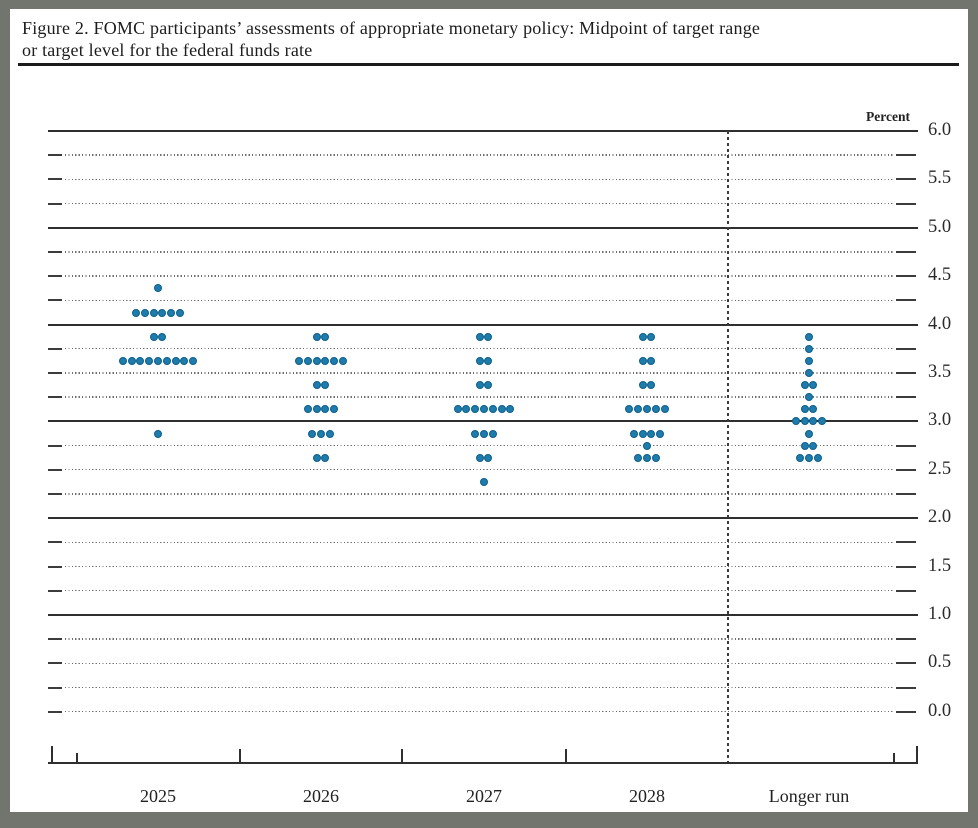 The width and height of the screenshot is (978, 828). What do you see at coordinates (484, 796) in the screenshot?
I see `x-axis-label-2027: 2027` at bounding box center [484, 796].